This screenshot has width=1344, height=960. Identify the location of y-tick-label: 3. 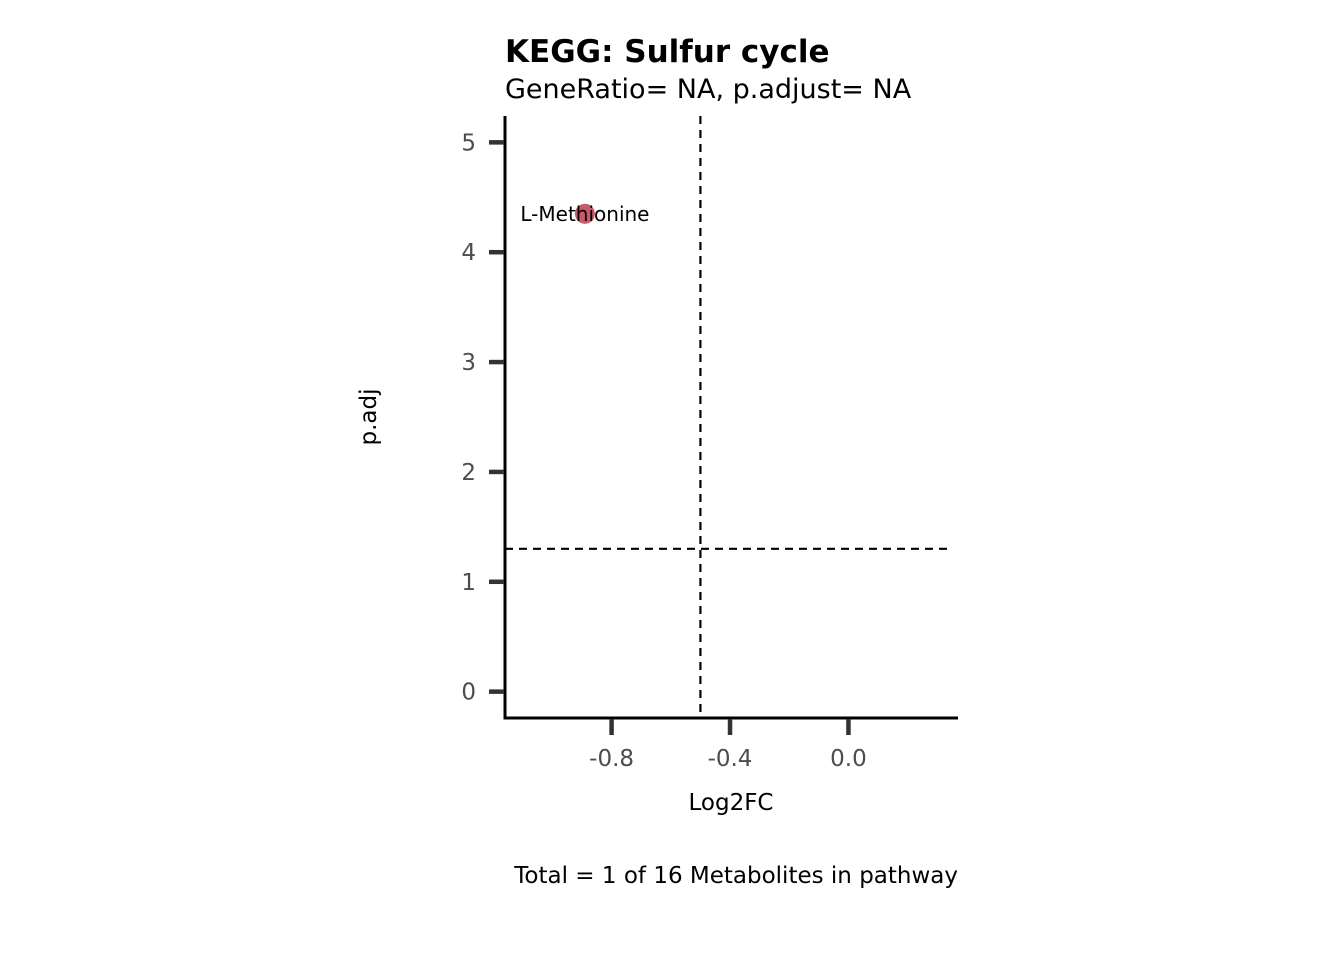
(468, 363).